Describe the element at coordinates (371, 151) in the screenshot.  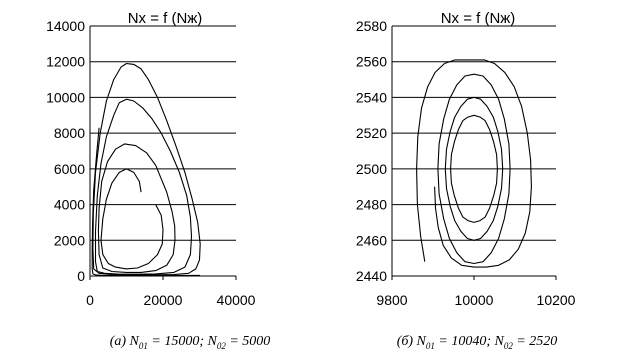
I see `y-tick-labels: 2440 2460 2480 2500 2520 2540 2560 2580` at that location.